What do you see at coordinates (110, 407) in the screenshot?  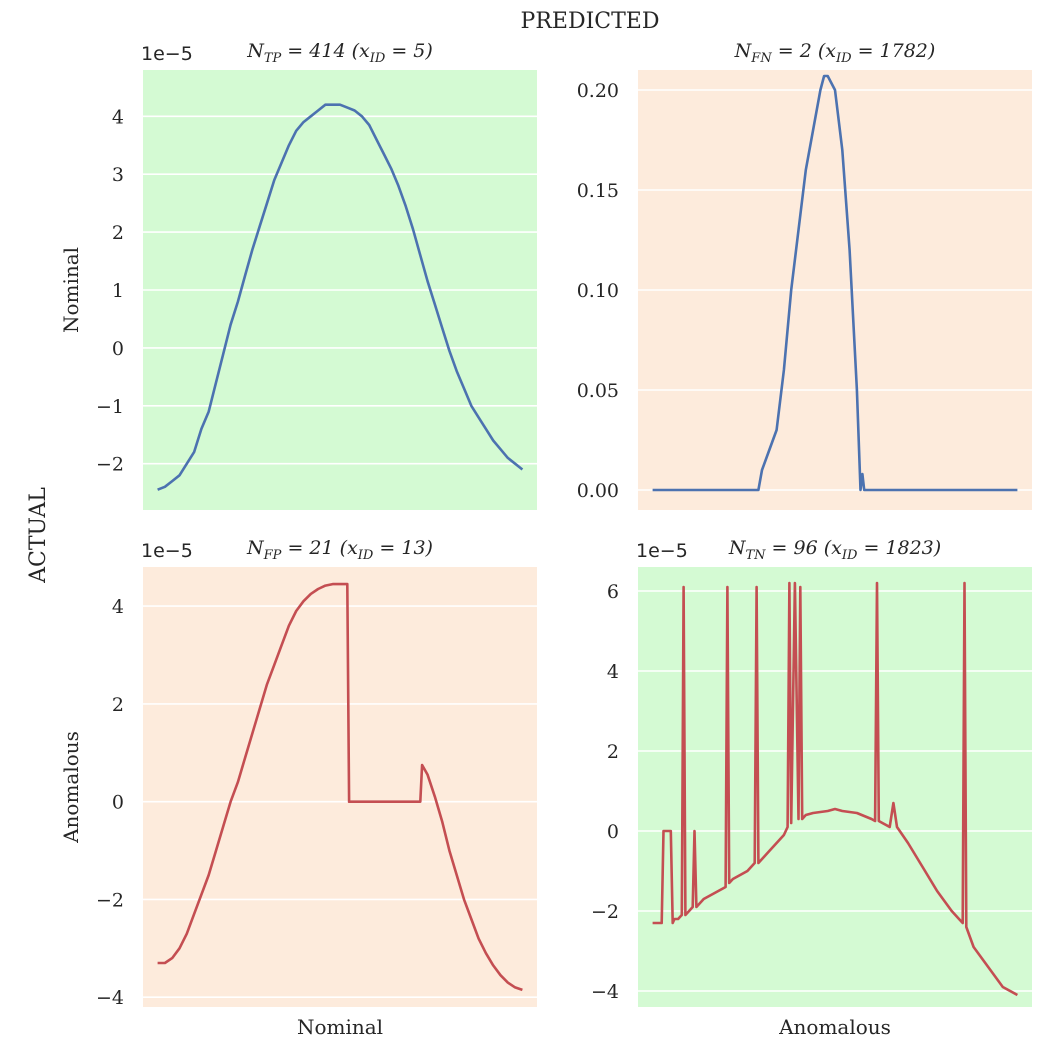 I see `y-tick-label: −1` at bounding box center [110, 407].